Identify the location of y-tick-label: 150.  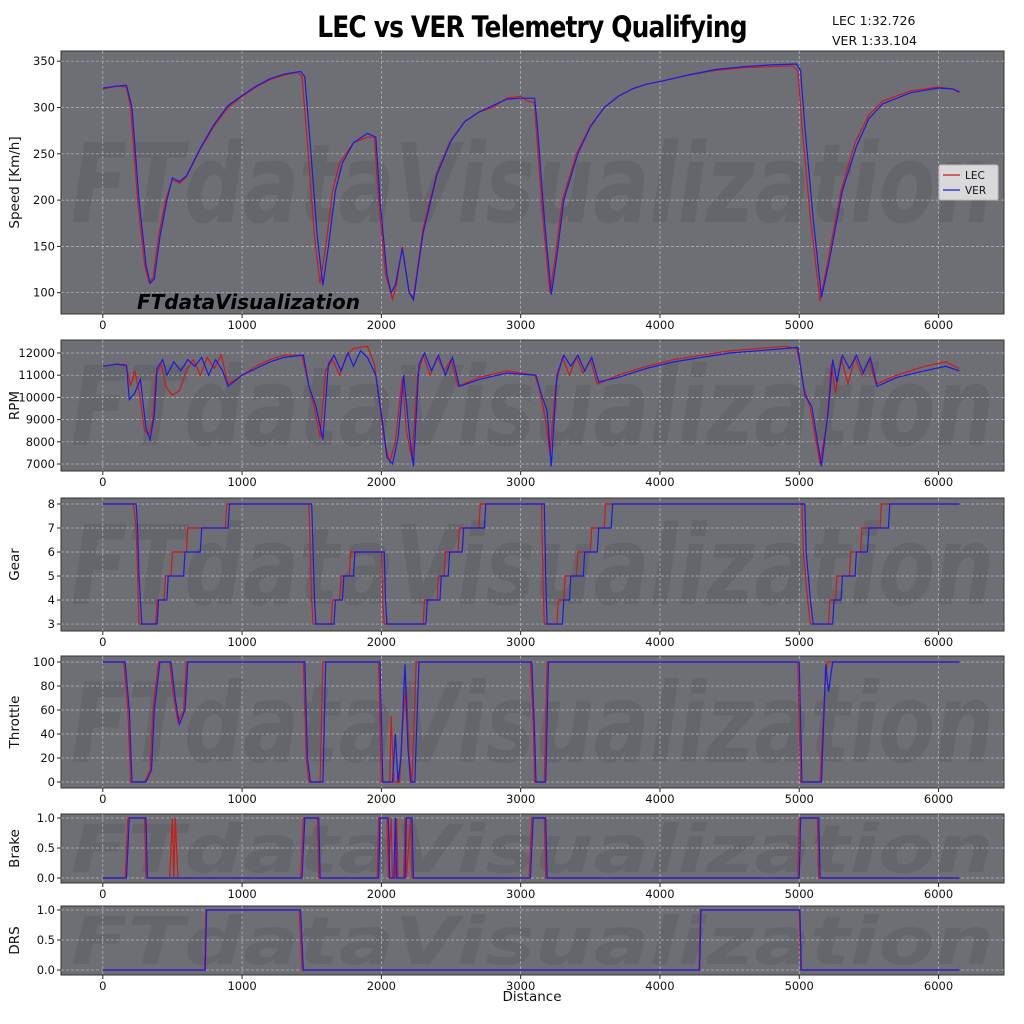
(44, 246).